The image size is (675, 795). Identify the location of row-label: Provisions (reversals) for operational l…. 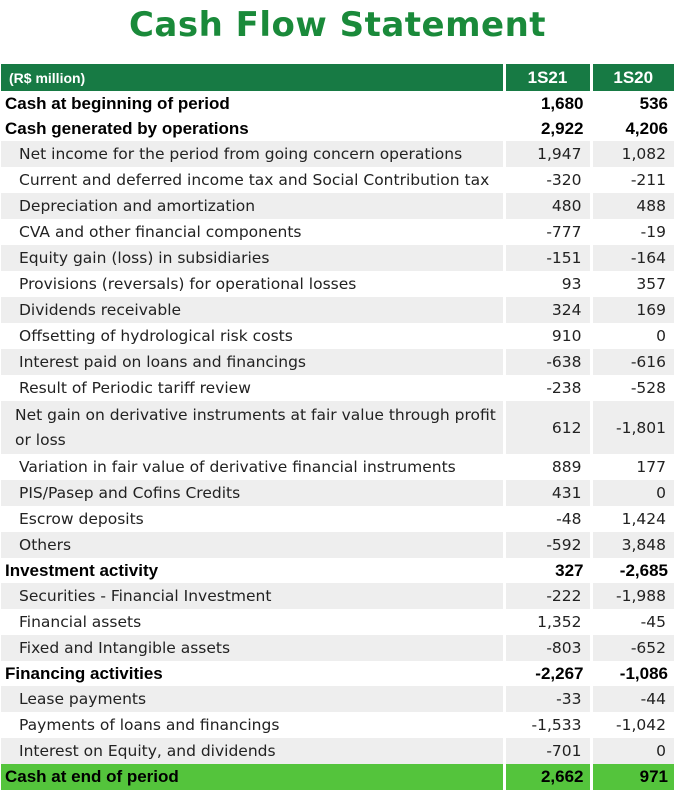
(252, 284).